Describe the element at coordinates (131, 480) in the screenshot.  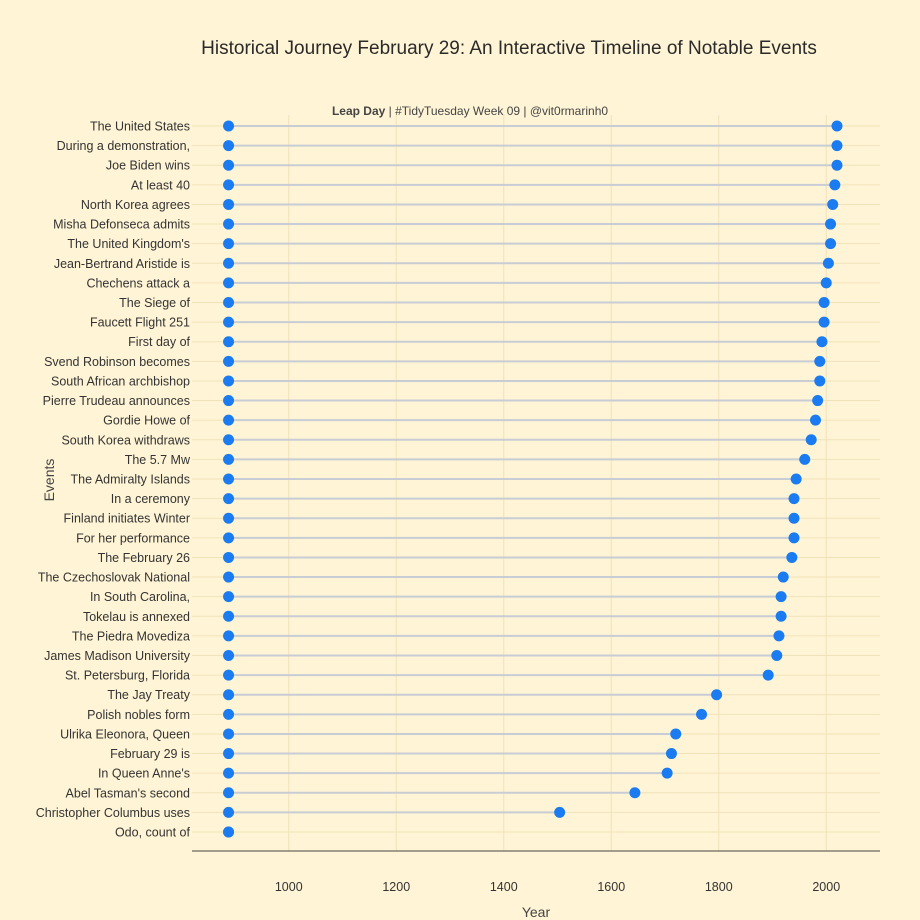
I see `event-label: The Admiralty Islands` at that location.